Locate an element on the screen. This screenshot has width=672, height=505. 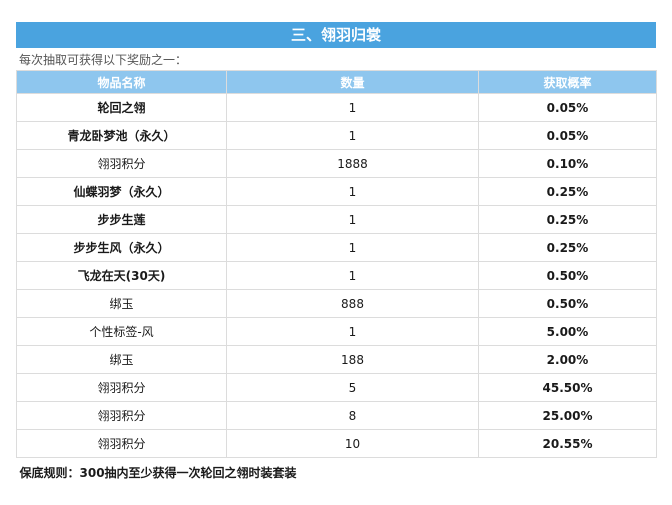
item-name-cell: 飞龙在天(30天) is located at coordinates (121, 275).